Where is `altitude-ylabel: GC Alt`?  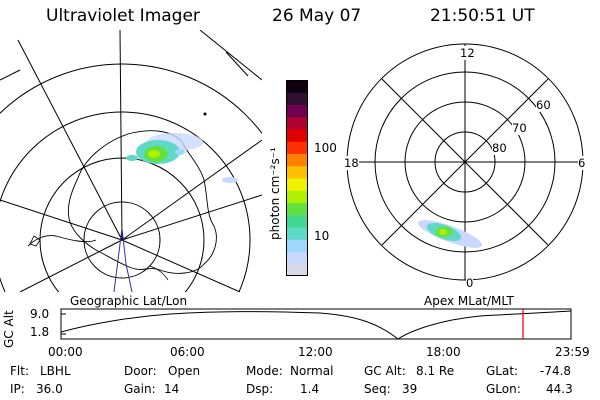
altitude-ylabel: GC Alt is located at coordinates (9, 329).